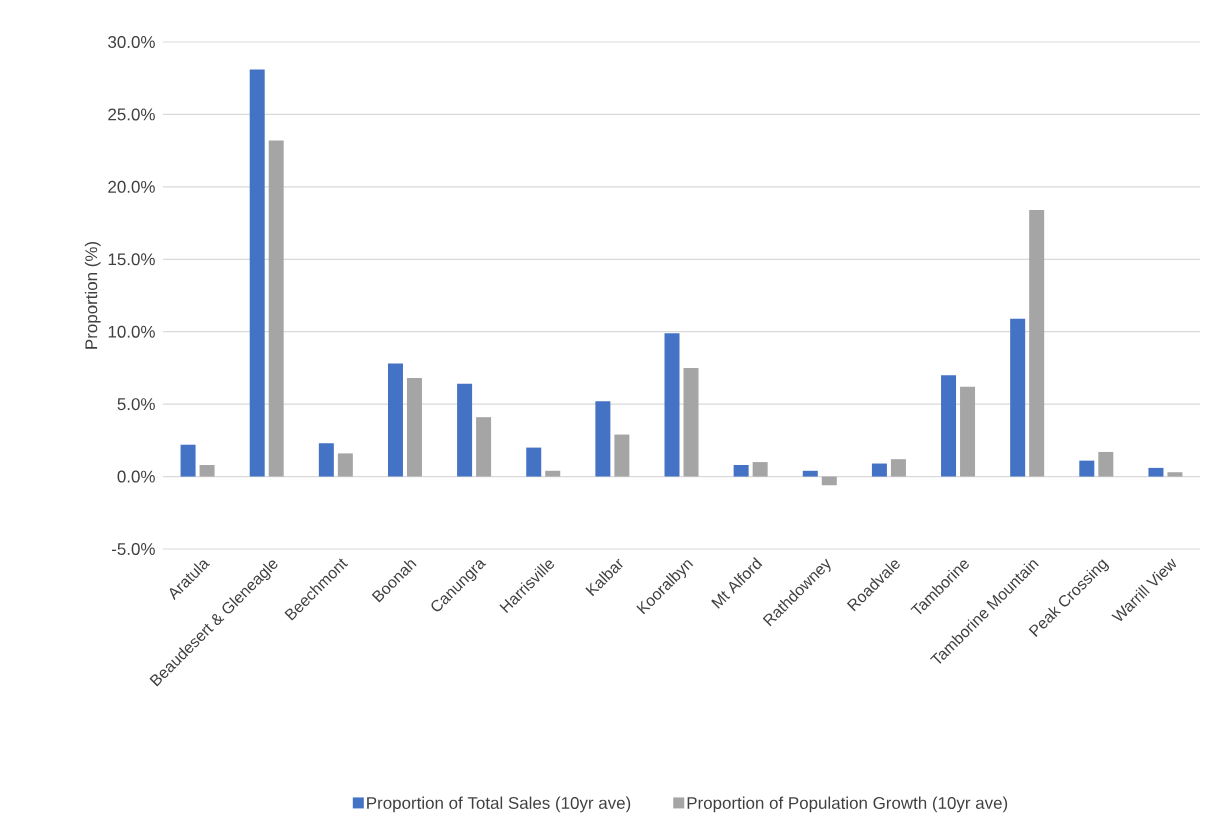  I want to click on y-tick-label: 20.0%, so click(131, 186).